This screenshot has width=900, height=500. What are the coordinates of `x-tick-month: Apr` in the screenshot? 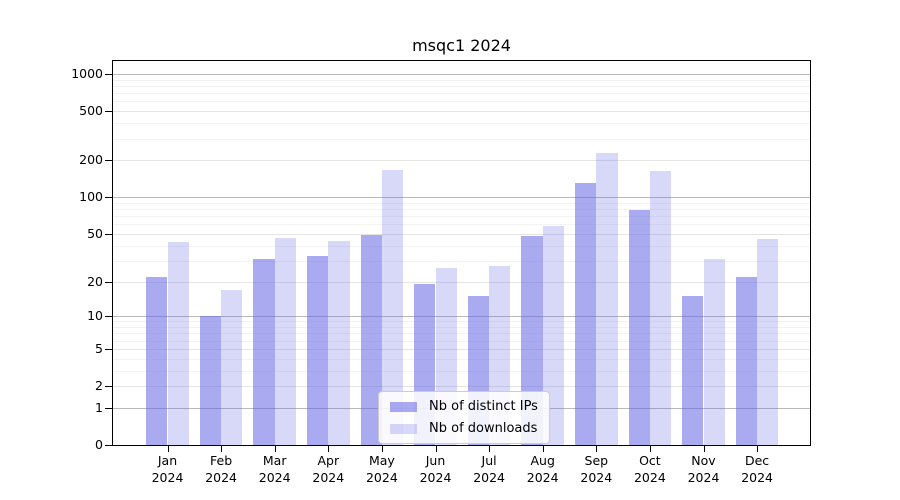 It's located at (328, 460).